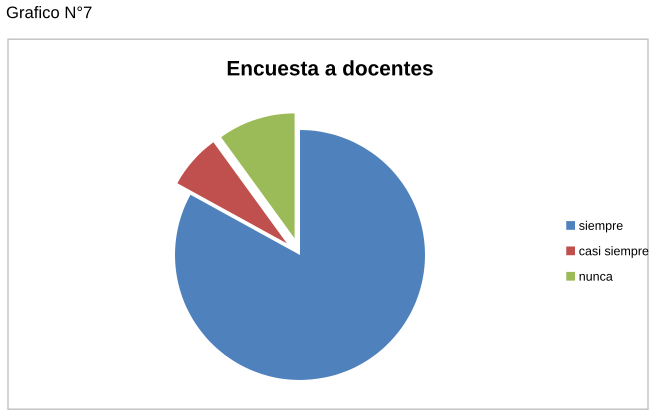  Describe the element at coordinates (601, 226) in the screenshot. I see `legend-label: siempre` at that location.